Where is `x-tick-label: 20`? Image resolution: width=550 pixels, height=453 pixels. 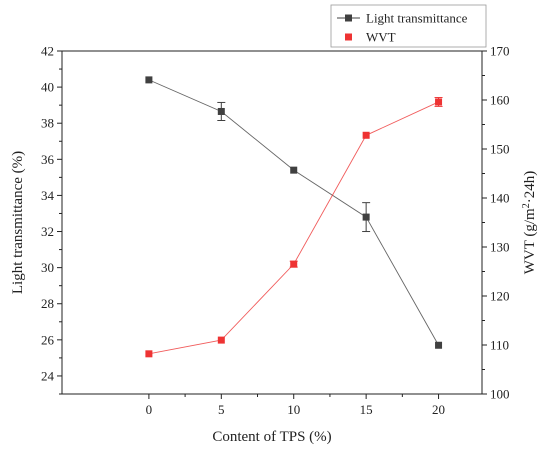
x-tick-label: 20 is located at coordinates (438, 409).